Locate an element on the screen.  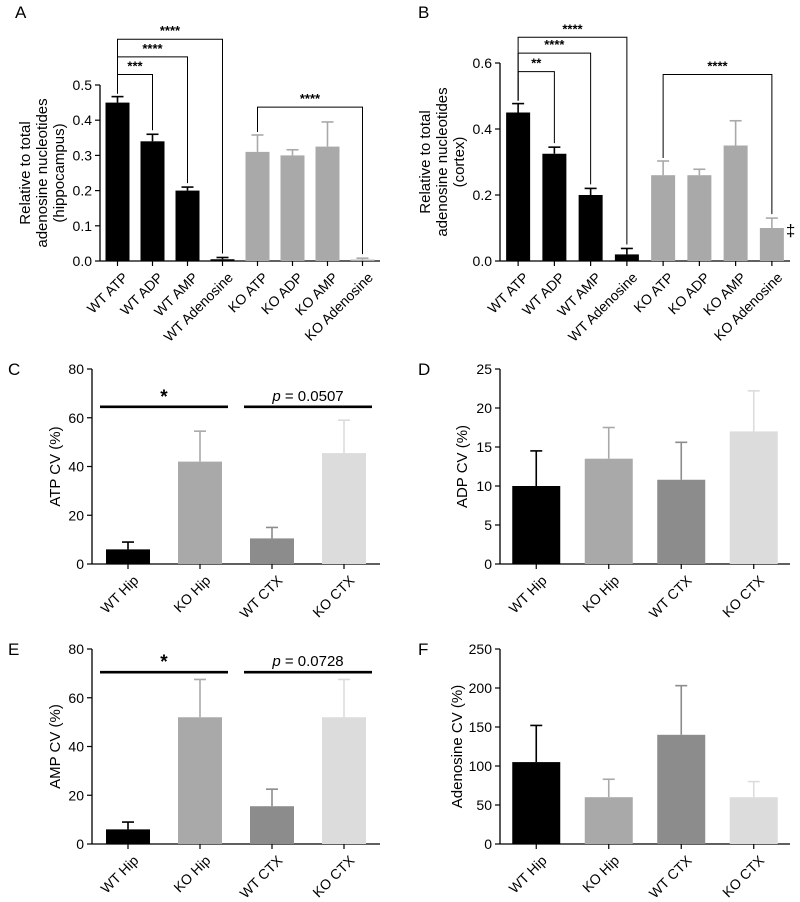
y-tick-label: 0.5 is located at coordinates (83, 85).